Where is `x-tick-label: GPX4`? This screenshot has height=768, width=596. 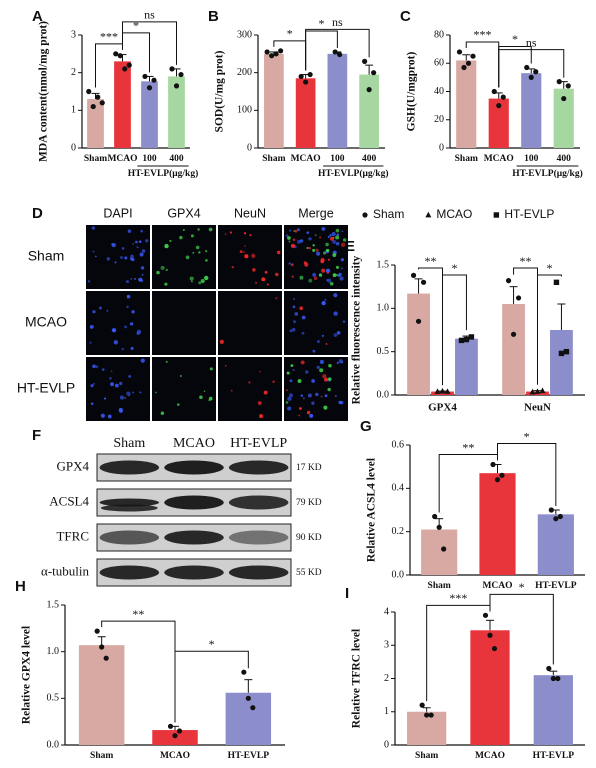 x-tick-label: GPX4 is located at coordinates (442, 408).